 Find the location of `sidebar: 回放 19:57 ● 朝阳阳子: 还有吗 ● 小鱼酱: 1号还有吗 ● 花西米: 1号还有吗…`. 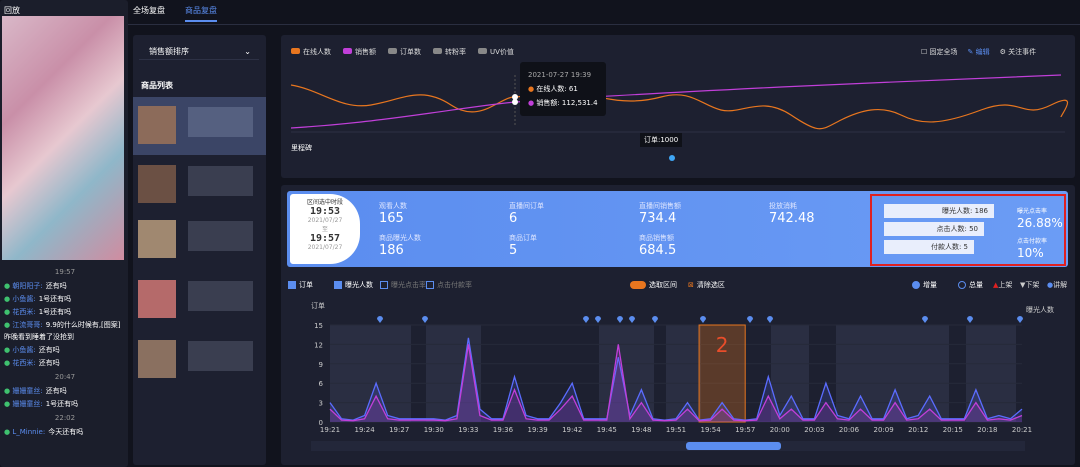

sidebar: 回放 19:57 ● 朝阳阳子: 还有吗 ● 小鱼酱: 1号还有吗 ● 花西米: 1号还有吗… is located at coordinates (64, 233).